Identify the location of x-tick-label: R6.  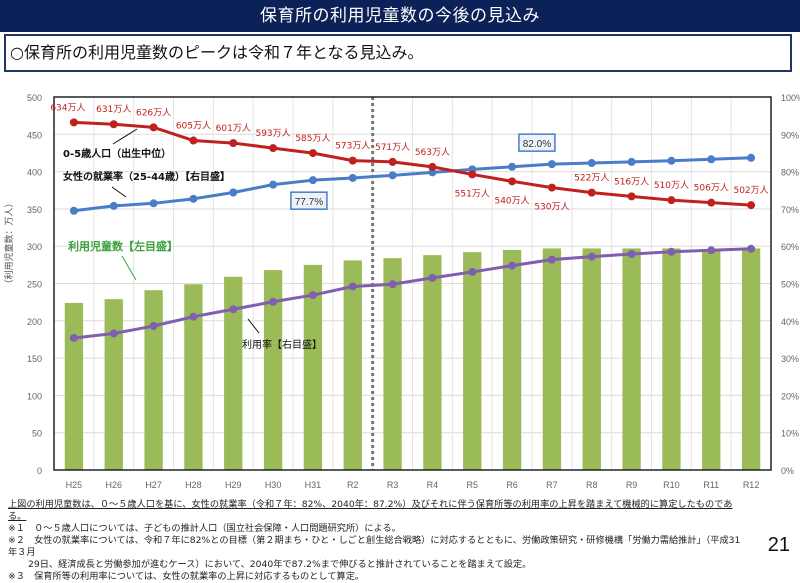
(512, 485).